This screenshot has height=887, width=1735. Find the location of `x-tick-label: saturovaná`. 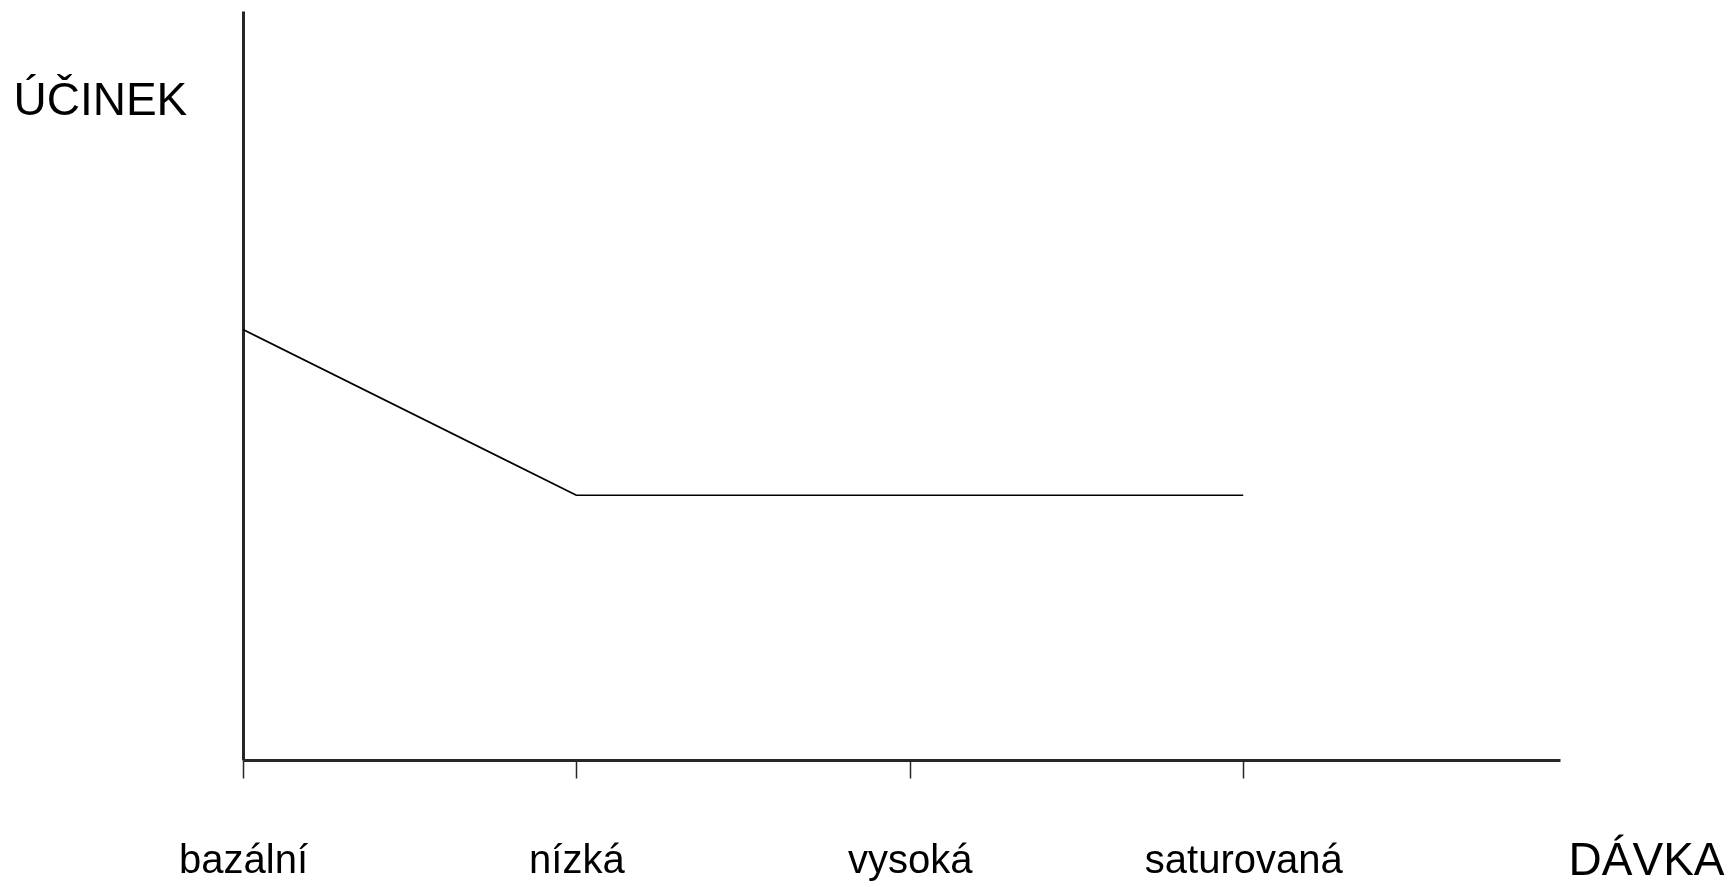

x-tick-label: saturovaná is located at coordinates (1244, 858).